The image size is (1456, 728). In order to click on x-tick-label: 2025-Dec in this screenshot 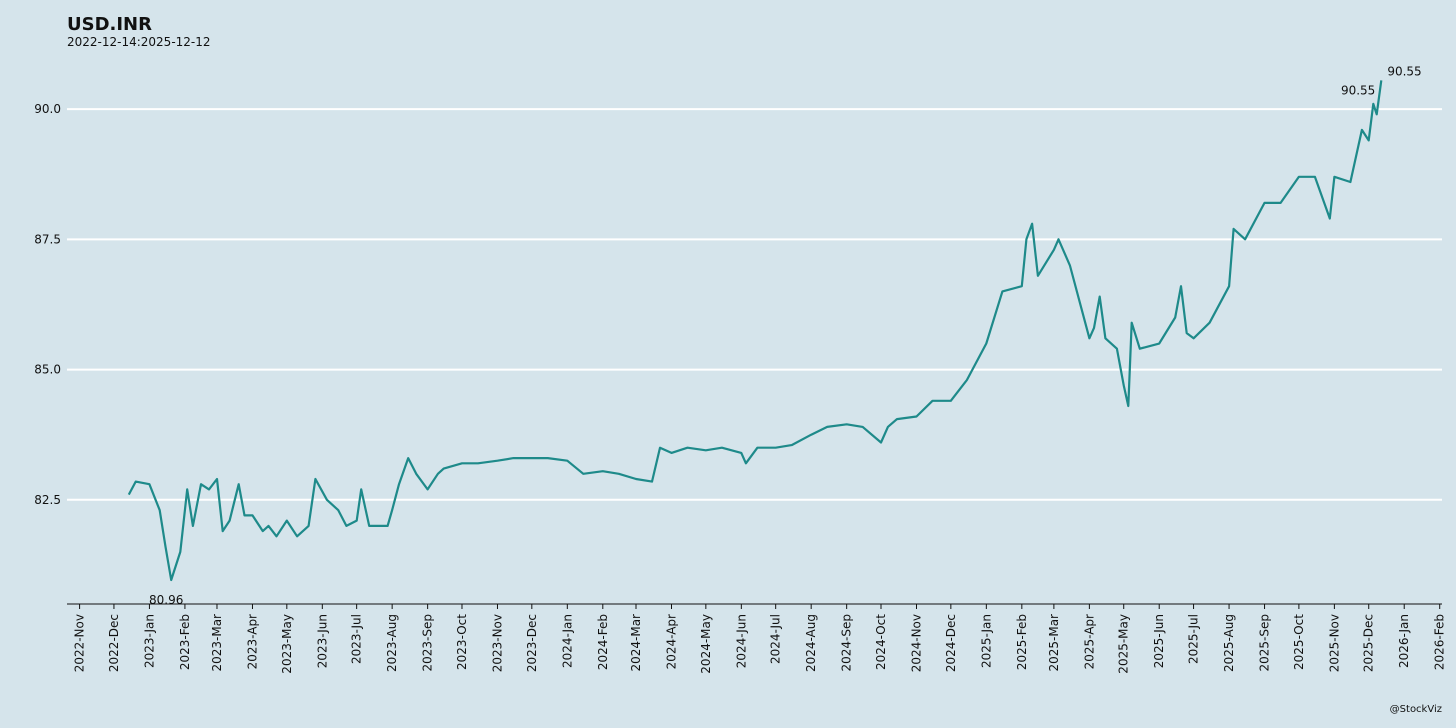, I will do `click(1369, 643)`.